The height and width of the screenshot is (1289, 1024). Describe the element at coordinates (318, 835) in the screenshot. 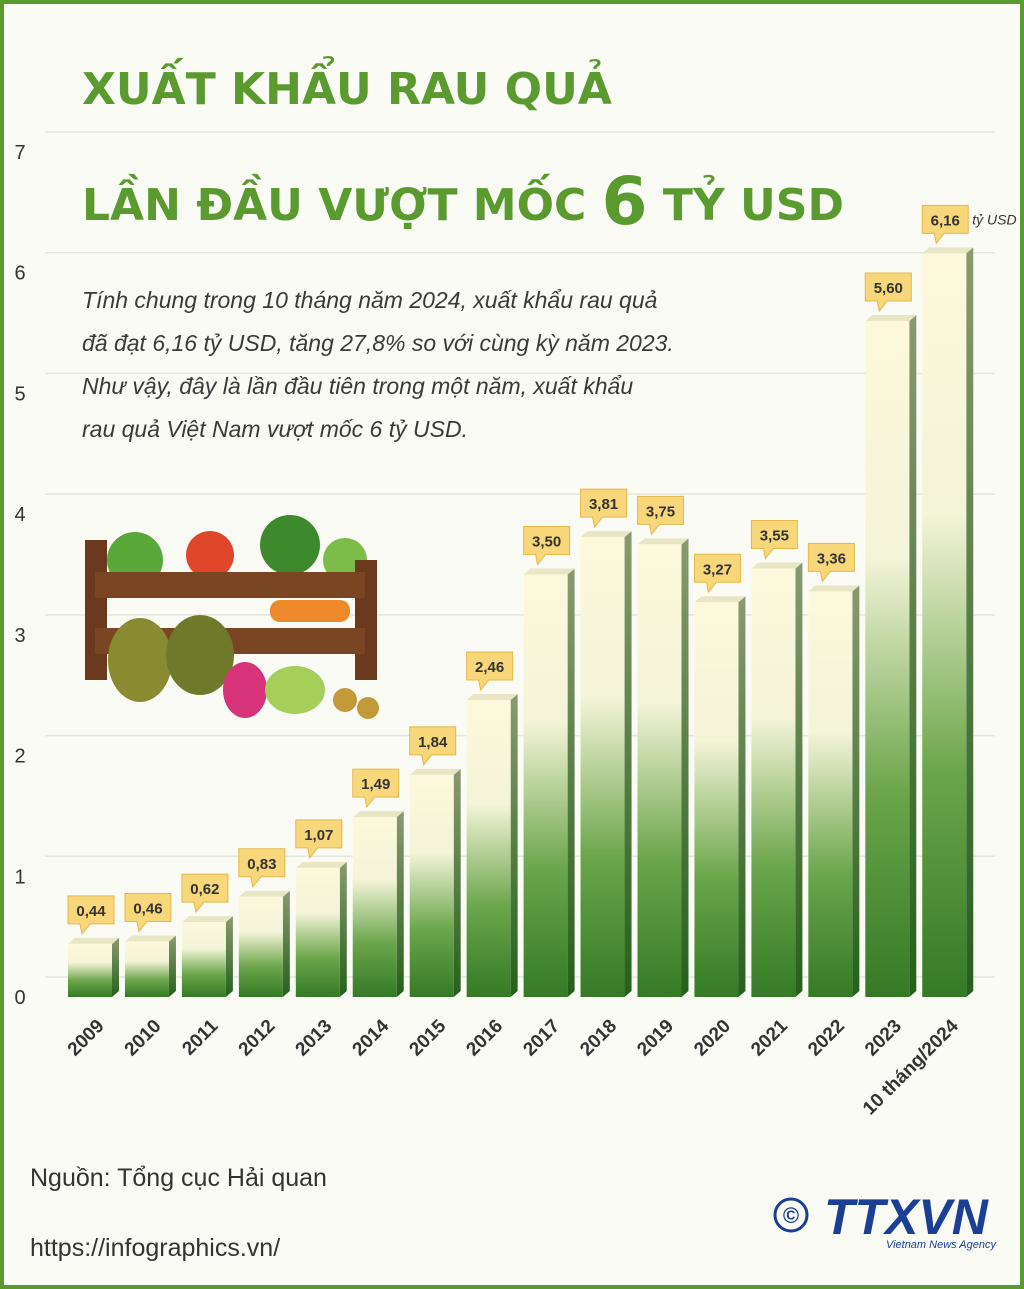

I see `value-label: 1,07` at that location.